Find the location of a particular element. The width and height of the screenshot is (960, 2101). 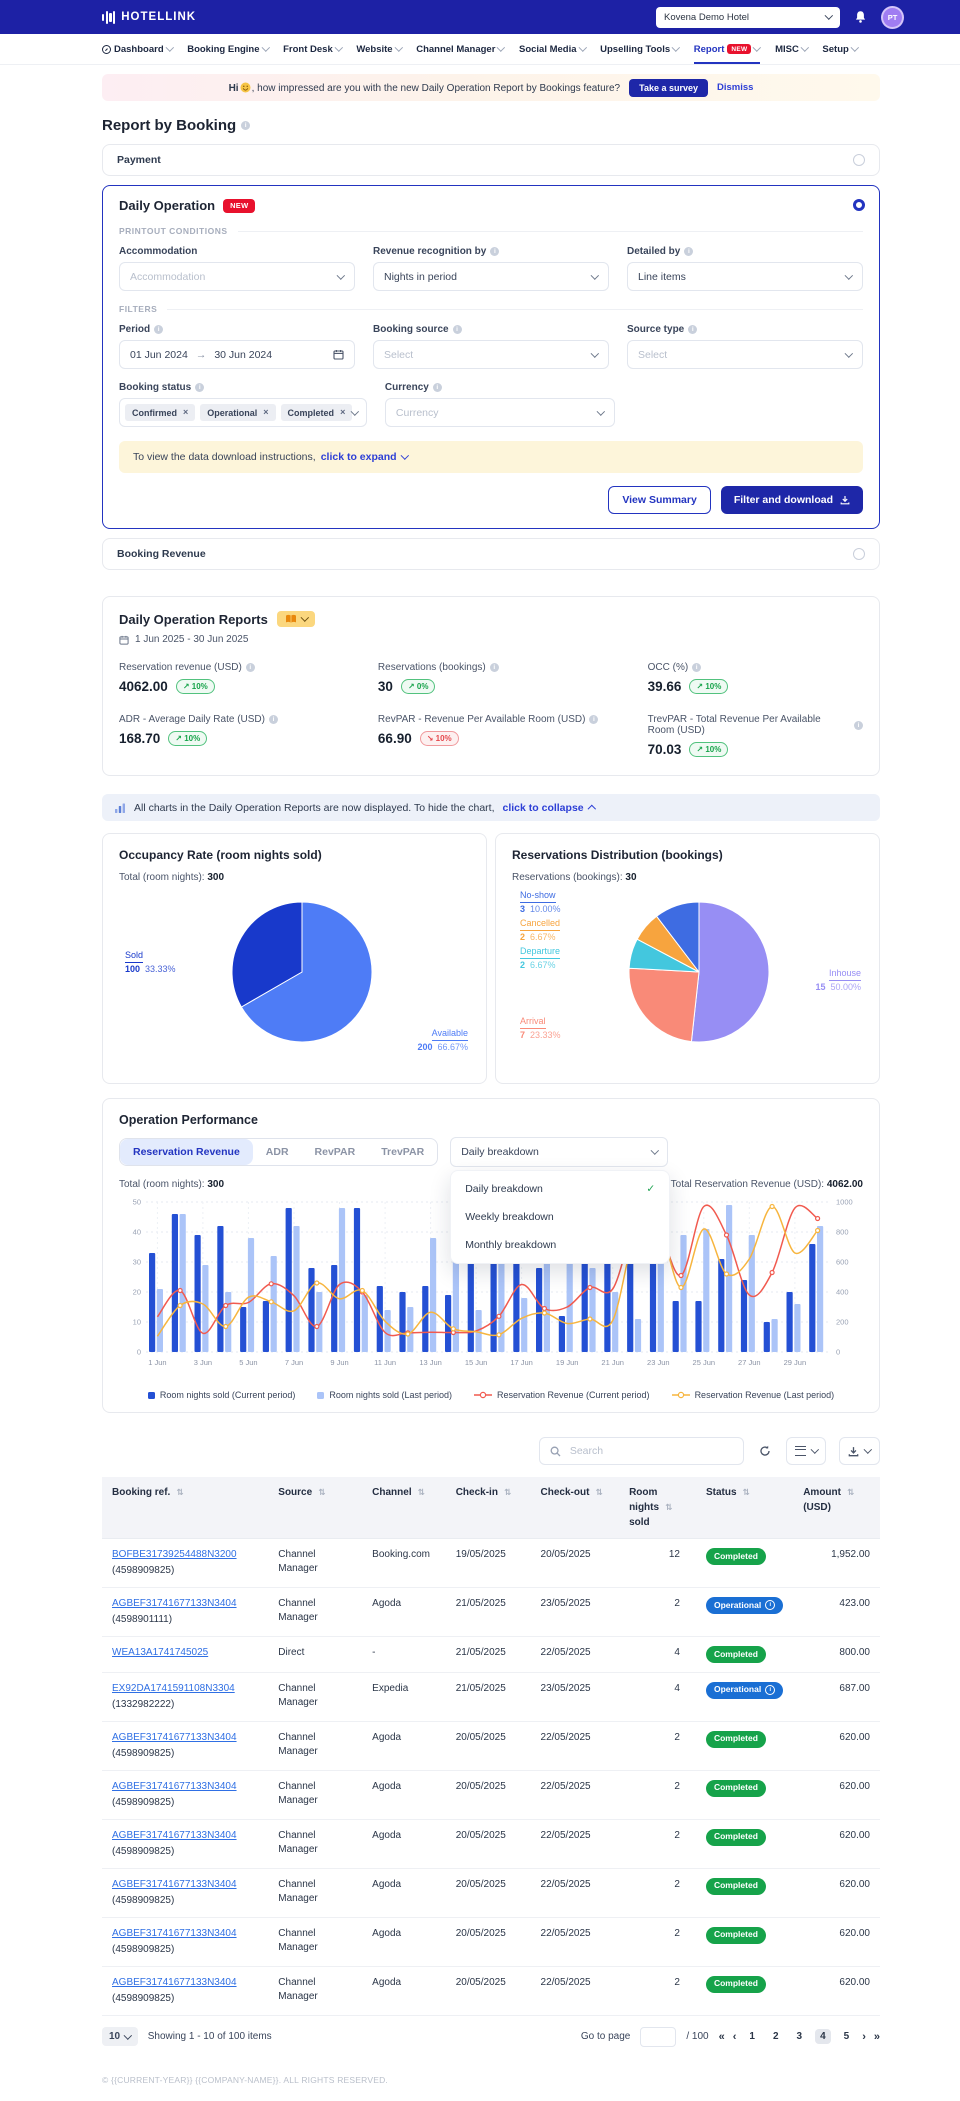

report-book-badge is located at coordinates (296, 619).